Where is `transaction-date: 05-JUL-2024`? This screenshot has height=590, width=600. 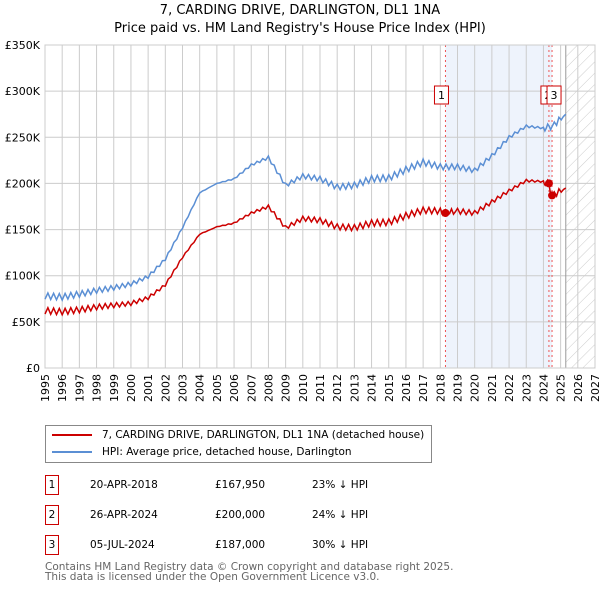
transaction-date: 05-JUL-2024 is located at coordinates (122, 545).